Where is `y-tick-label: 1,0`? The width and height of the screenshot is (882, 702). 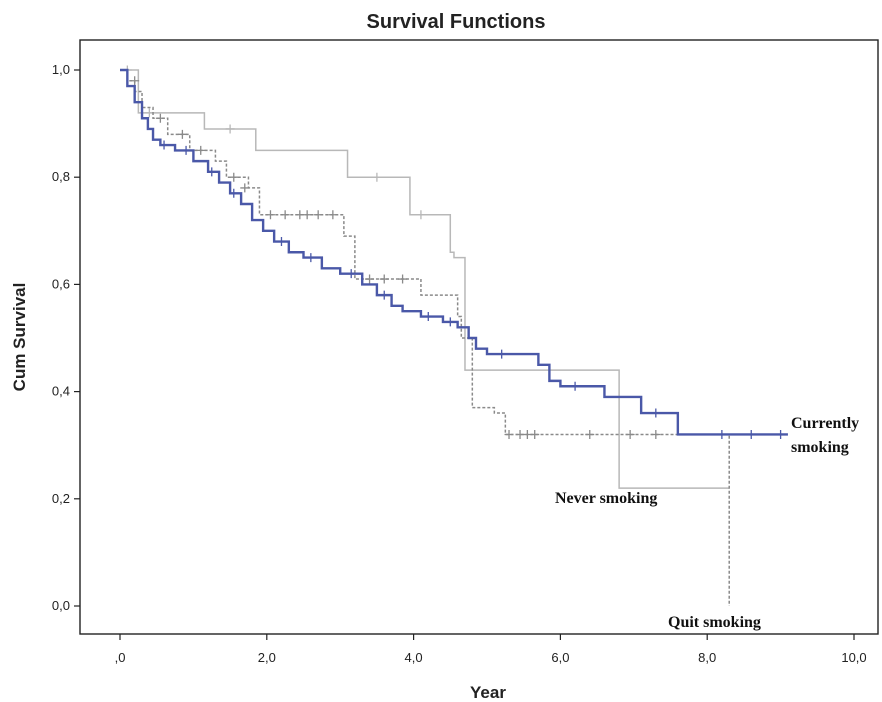 y-tick-label: 1,0 is located at coordinates (61, 69).